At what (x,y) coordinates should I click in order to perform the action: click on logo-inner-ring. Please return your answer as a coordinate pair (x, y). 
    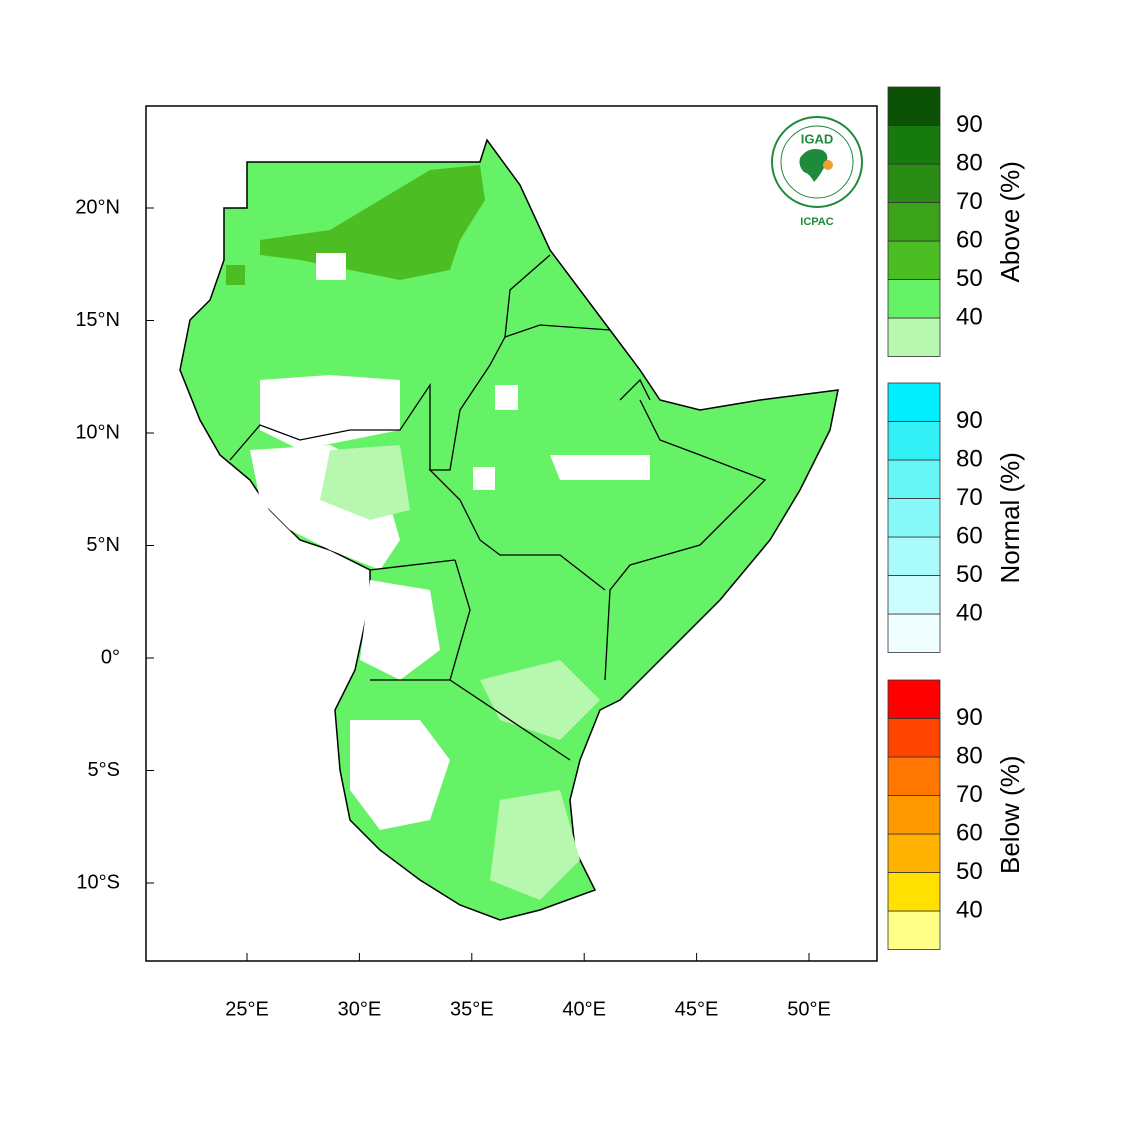
    Looking at the image, I should click on (817, 162).